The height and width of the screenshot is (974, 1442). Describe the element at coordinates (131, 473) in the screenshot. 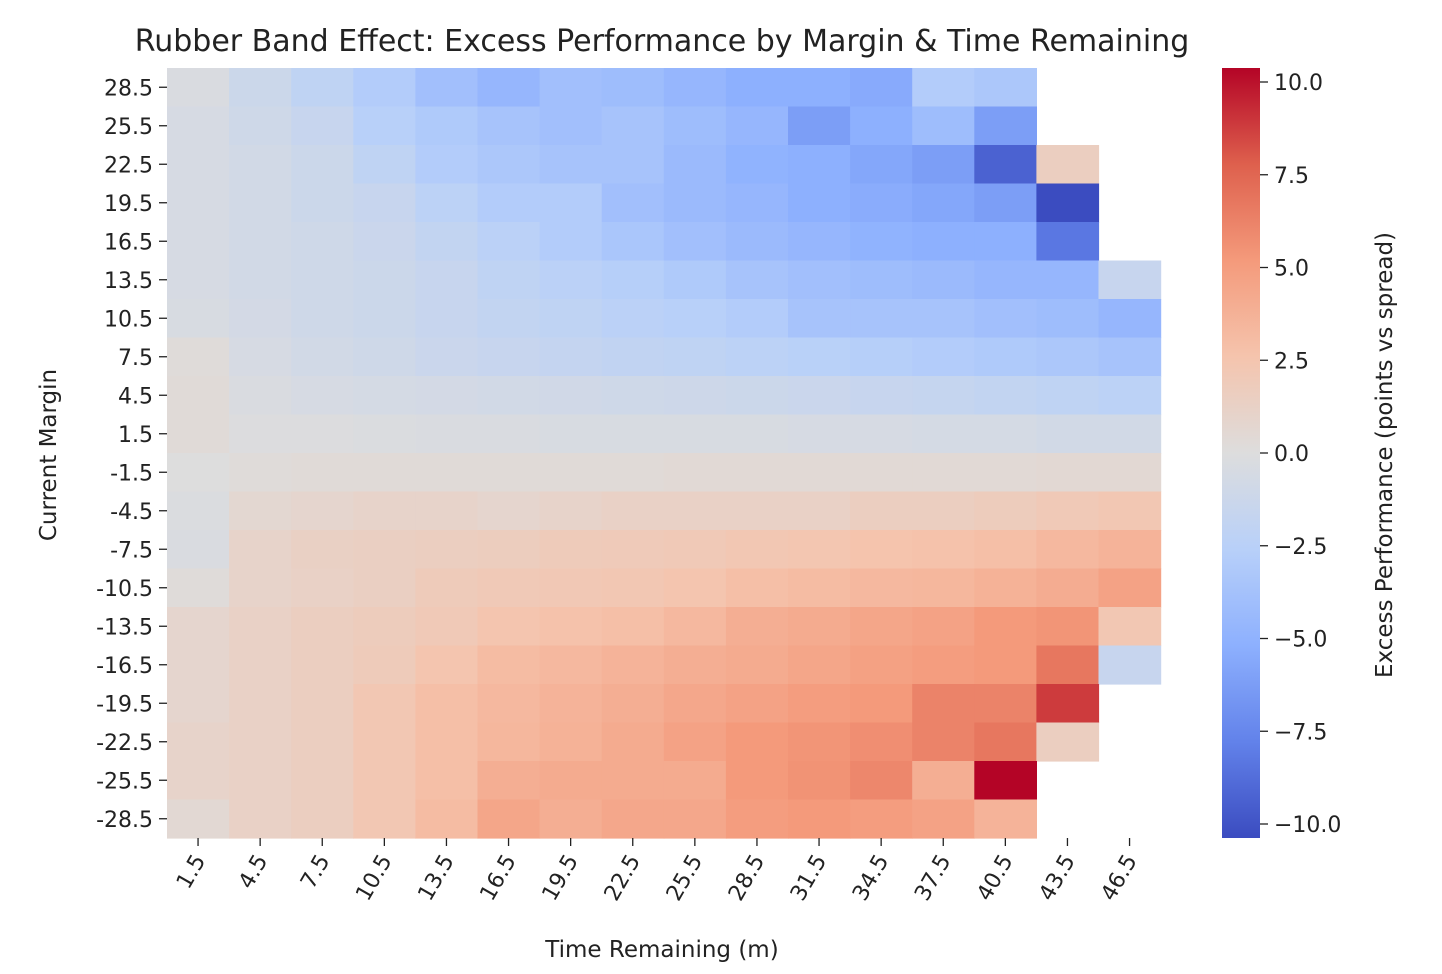

I see `y-tick-label: -1.5` at that location.